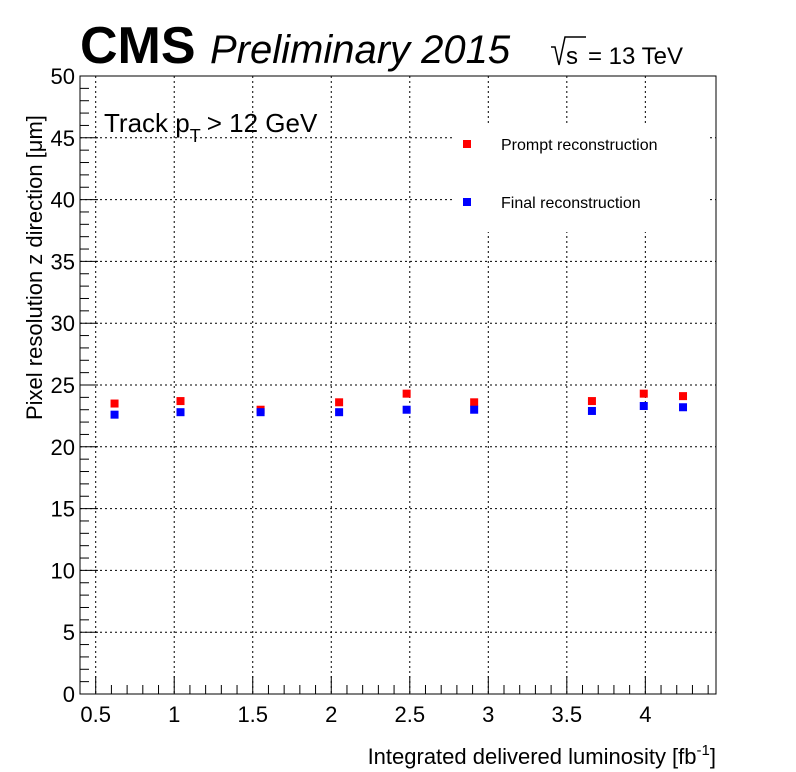 The height and width of the screenshot is (772, 796). I want to click on x-tick-label: 4, so click(645, 714).